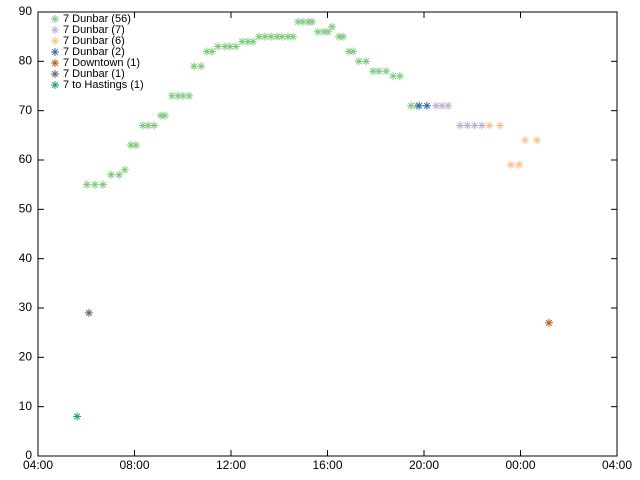 The image size is (640, 480). What do you see at coordinates (26, 61) in the screenshot?
I see `y-tick-label: 80` at bounding box center [26, 61].